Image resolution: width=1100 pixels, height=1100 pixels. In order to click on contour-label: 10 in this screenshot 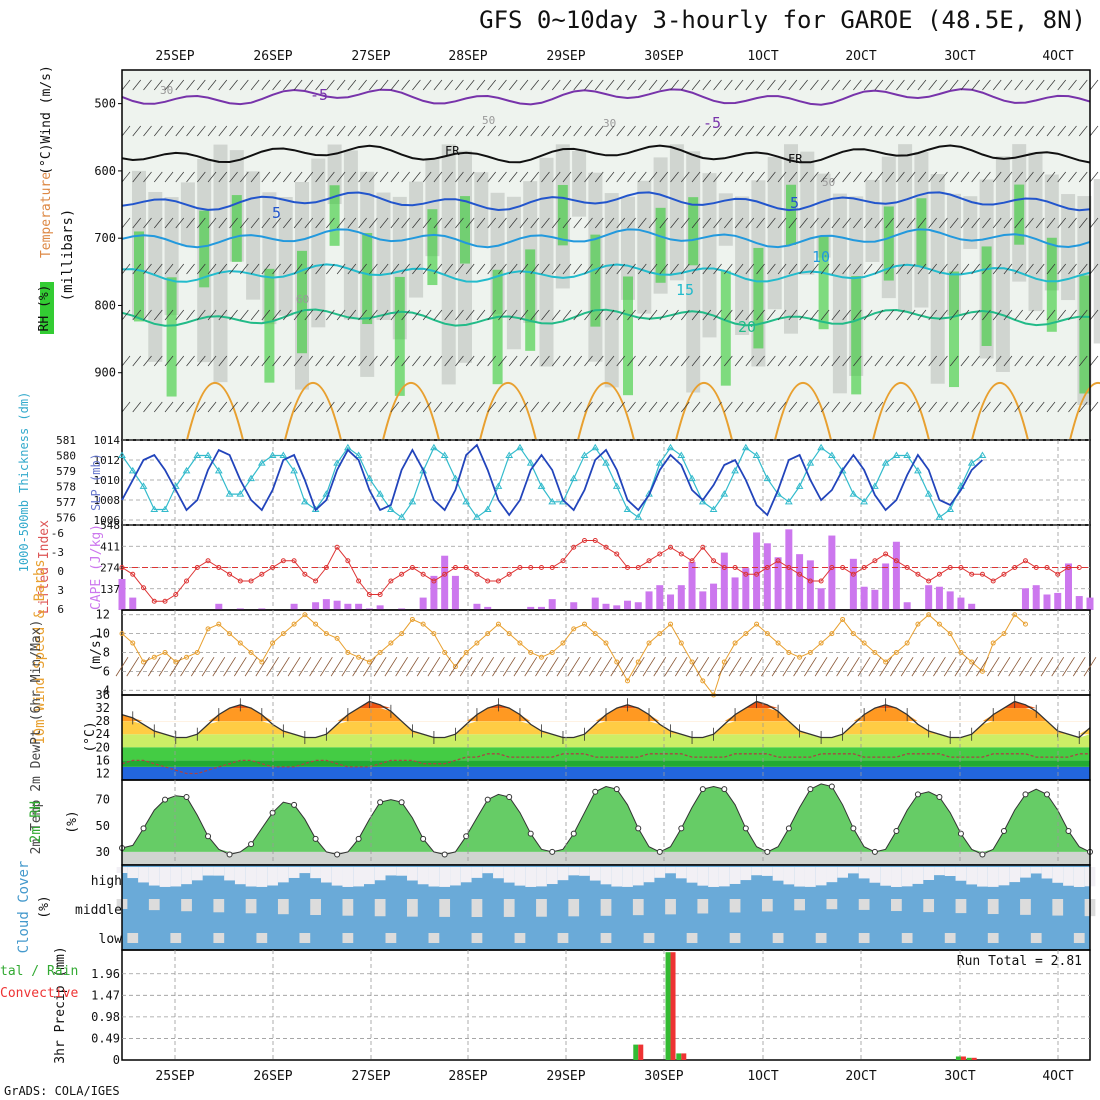, I will do `click(821, 257)`.